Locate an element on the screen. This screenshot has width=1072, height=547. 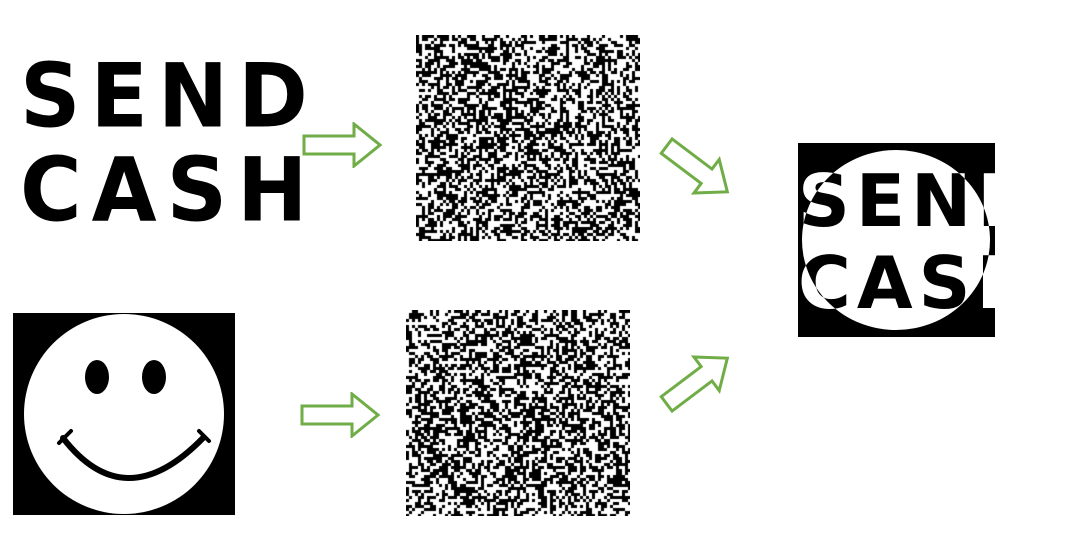
noise-pattern-bottom-canvas is located at coordinates (518, 413).